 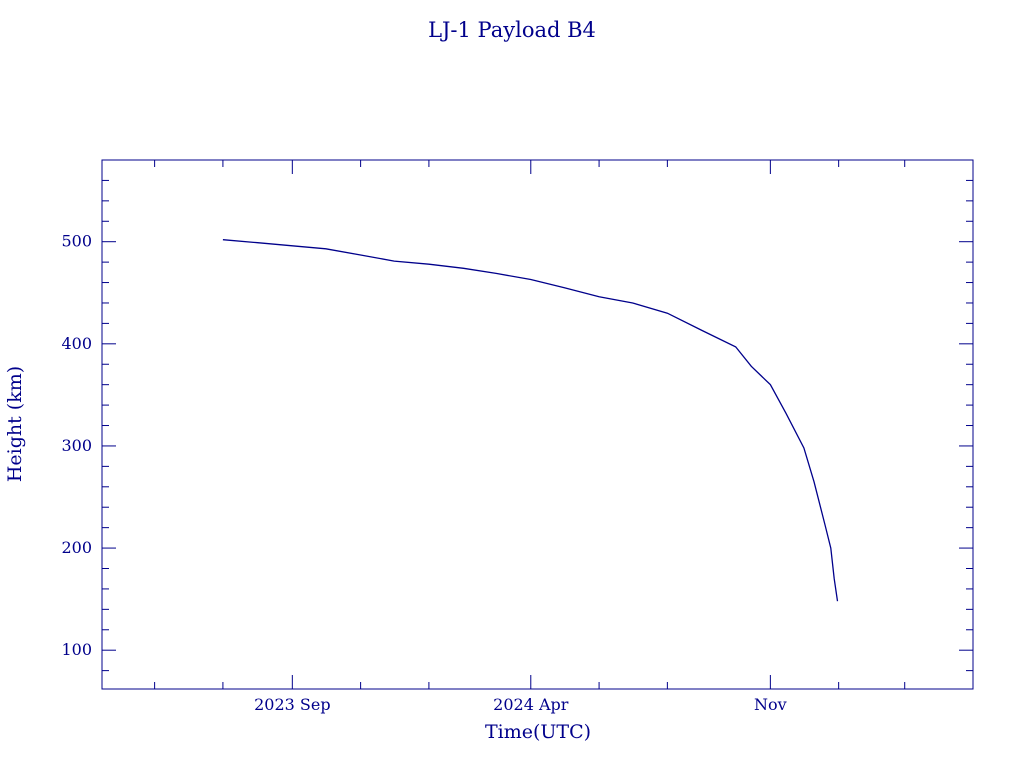 I want to click on x-axis-label: Time(UTC), so click(x=538, y=732).